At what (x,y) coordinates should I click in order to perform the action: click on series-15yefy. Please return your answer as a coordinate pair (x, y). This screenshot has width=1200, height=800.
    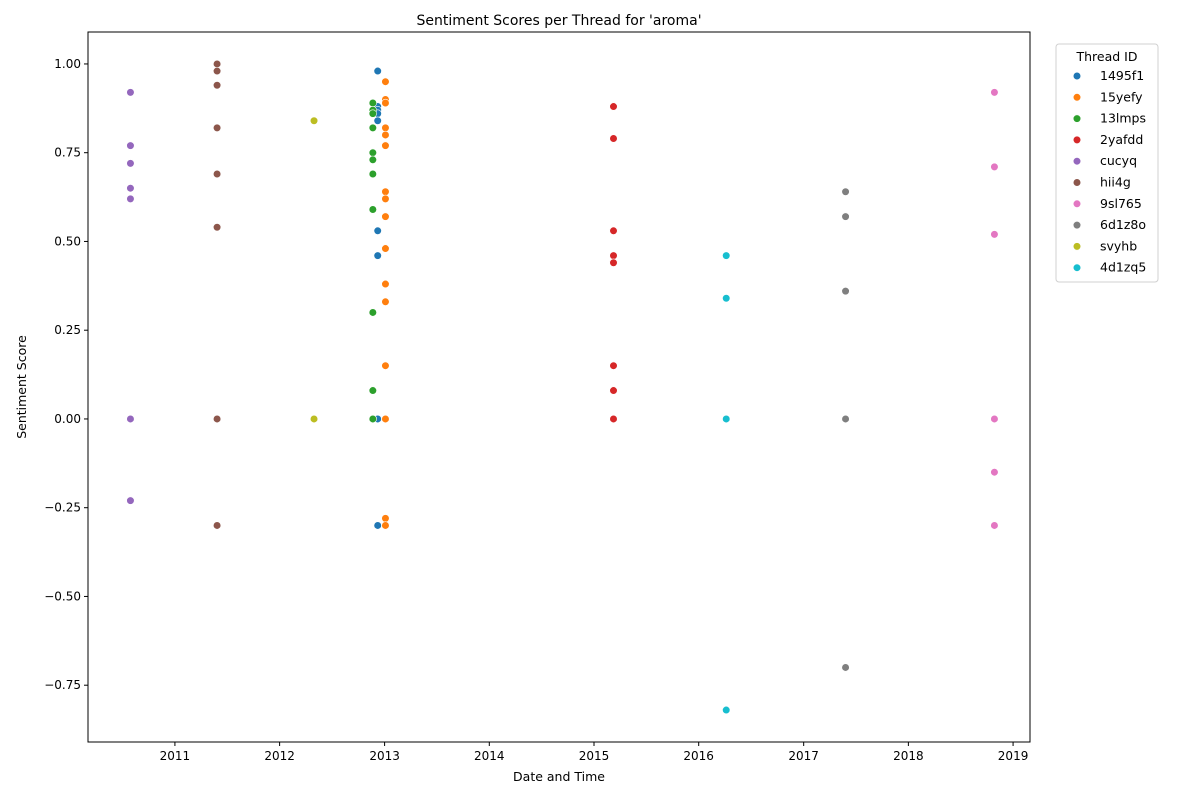
    Looking at the image, I should click on (385, 303).